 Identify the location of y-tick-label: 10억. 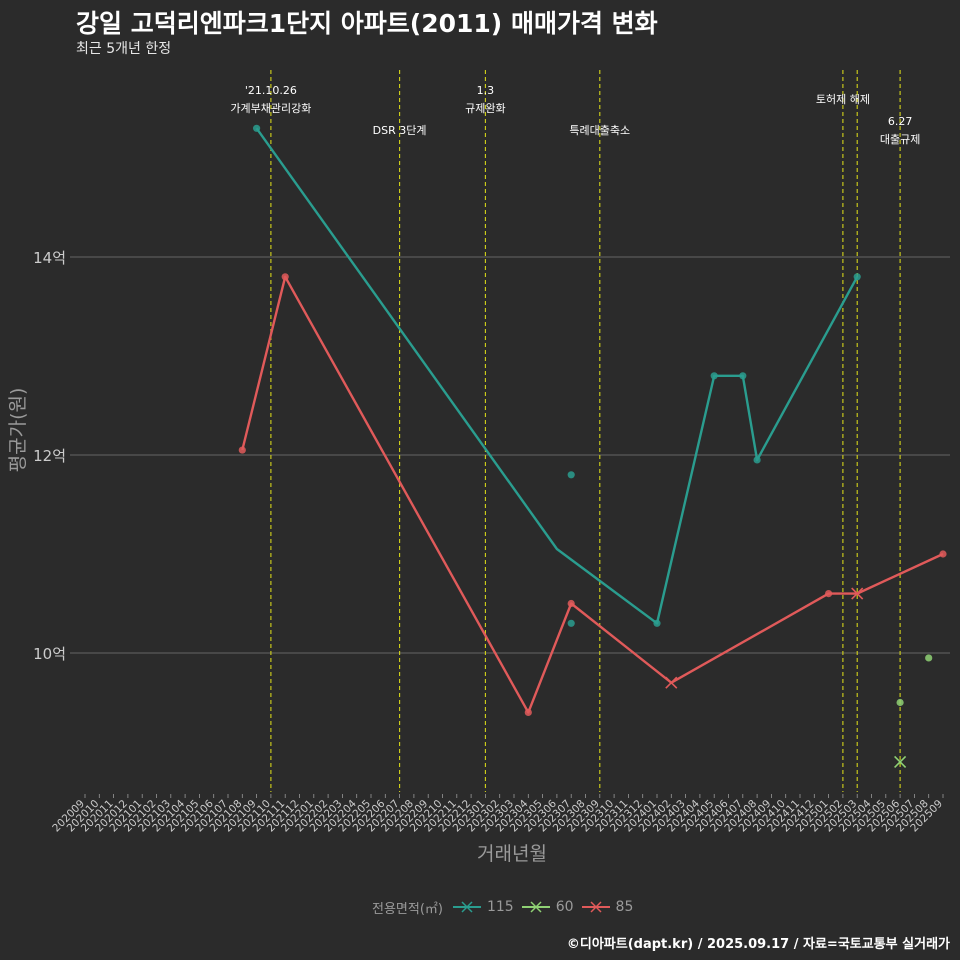
(49, 654).